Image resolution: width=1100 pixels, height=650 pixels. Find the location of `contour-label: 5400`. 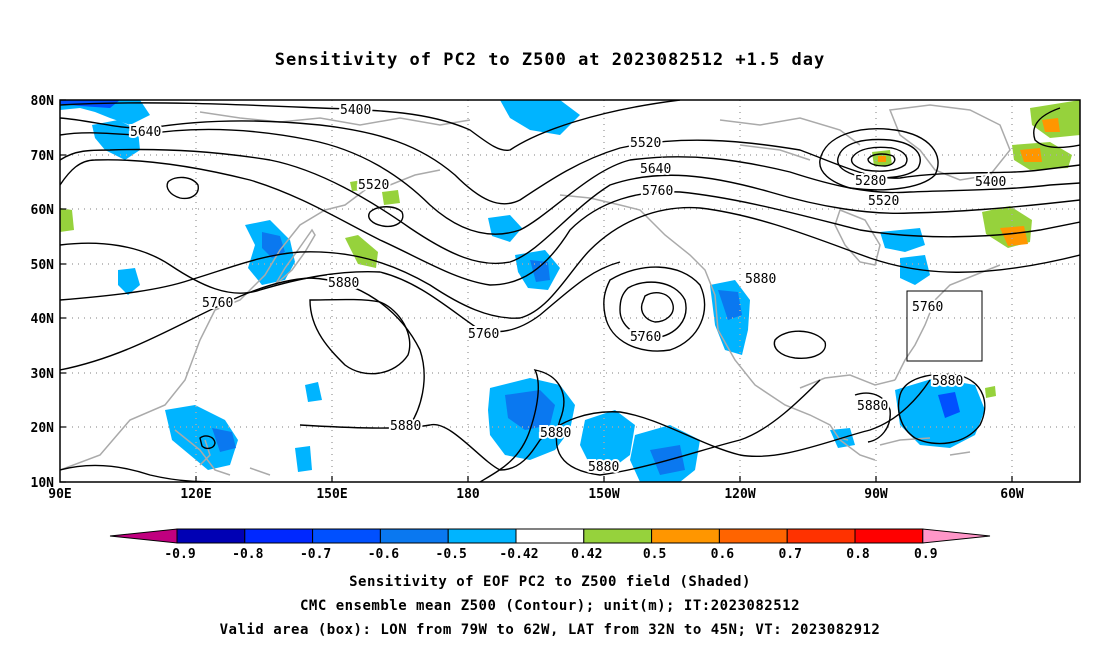

contour-label: 5400 is located at coordinates (990, 182).